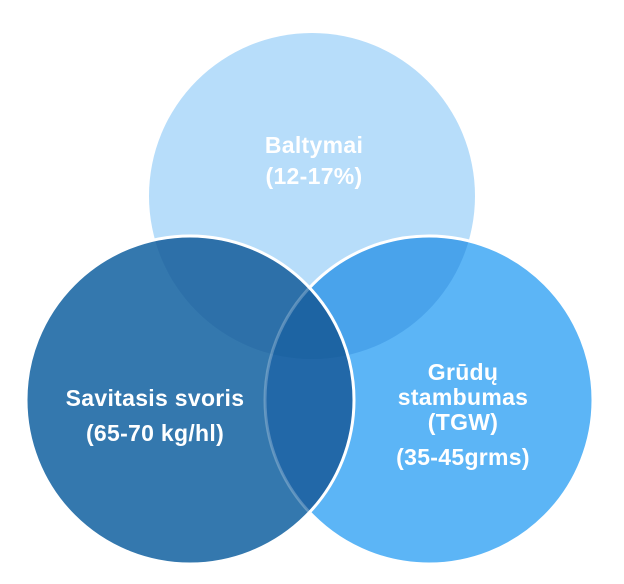 Image resolution: width=624 pixels, height=584 pixels. What do you see at coordinates (251, 297) in the screenshot?
I see `overlap-baltymai-savitasis` at bounding box center [251, 297].